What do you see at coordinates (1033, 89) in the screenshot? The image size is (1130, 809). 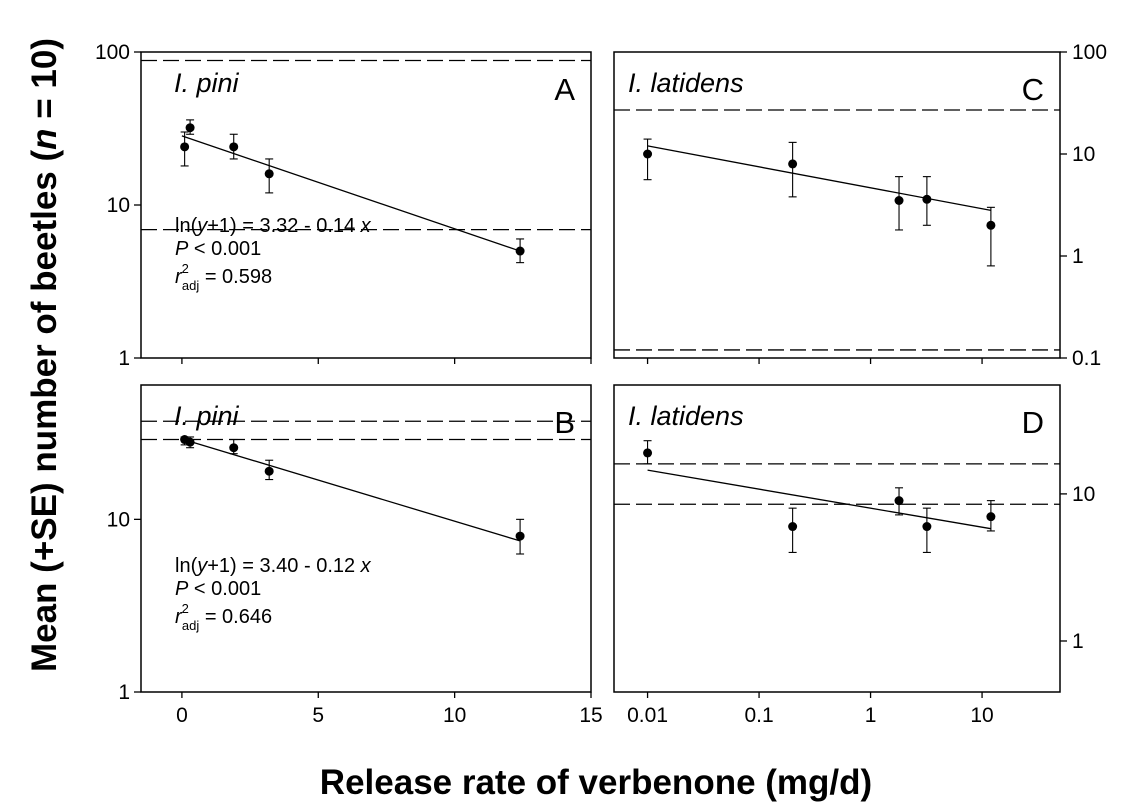 I see `panel-letter: C` at bounding box center [1033, 89].